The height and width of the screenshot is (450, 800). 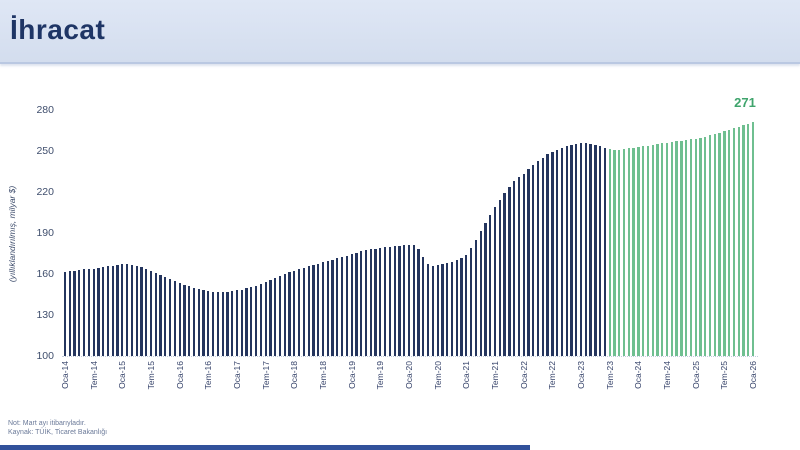 I want to click on x-tick-label: Tem-24, so click(x=667, y=375).